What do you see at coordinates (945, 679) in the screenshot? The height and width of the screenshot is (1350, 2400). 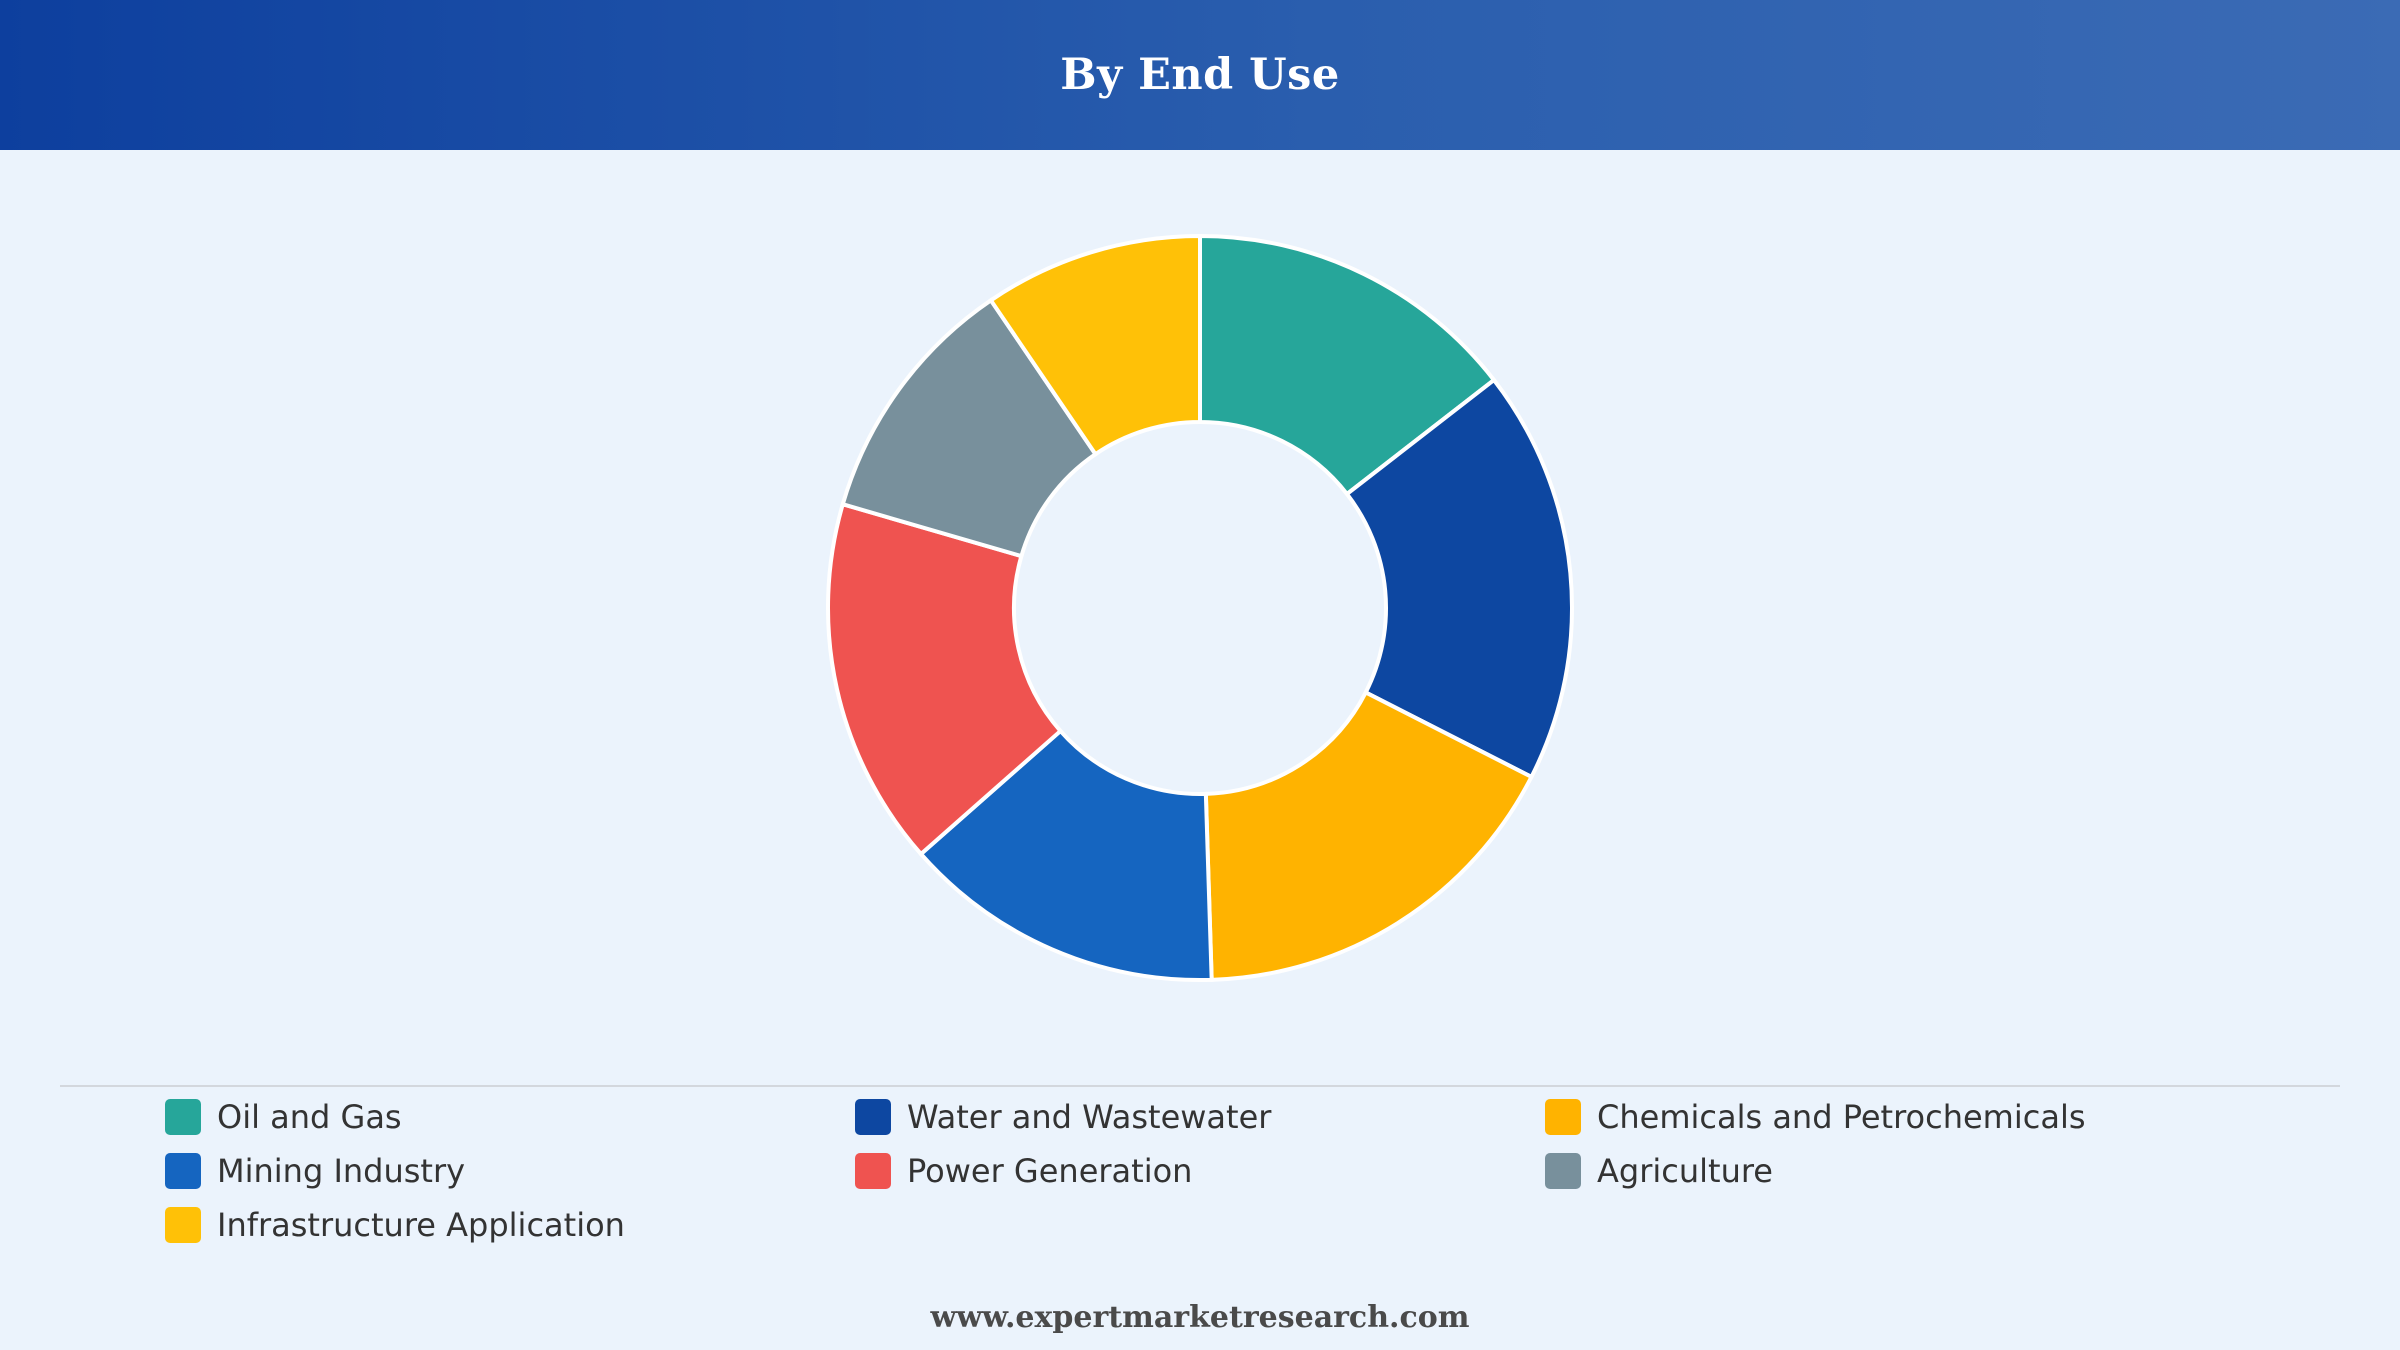 I see `donut-slice-power-generation` at bounding box center [945, 679].